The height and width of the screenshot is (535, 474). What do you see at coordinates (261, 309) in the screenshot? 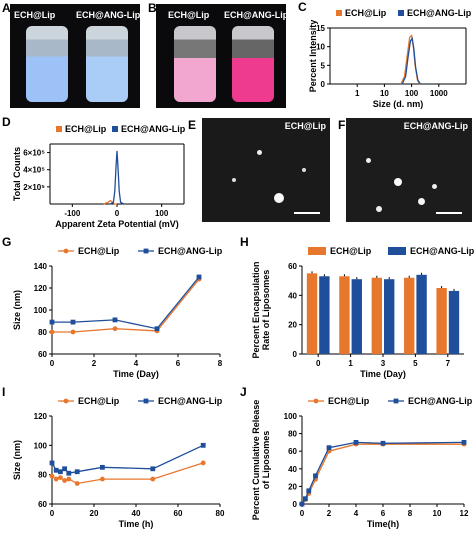
I see `y-axis-title: Percent EncapsulationRate of Liposomes` at bounding box center [261, 309].